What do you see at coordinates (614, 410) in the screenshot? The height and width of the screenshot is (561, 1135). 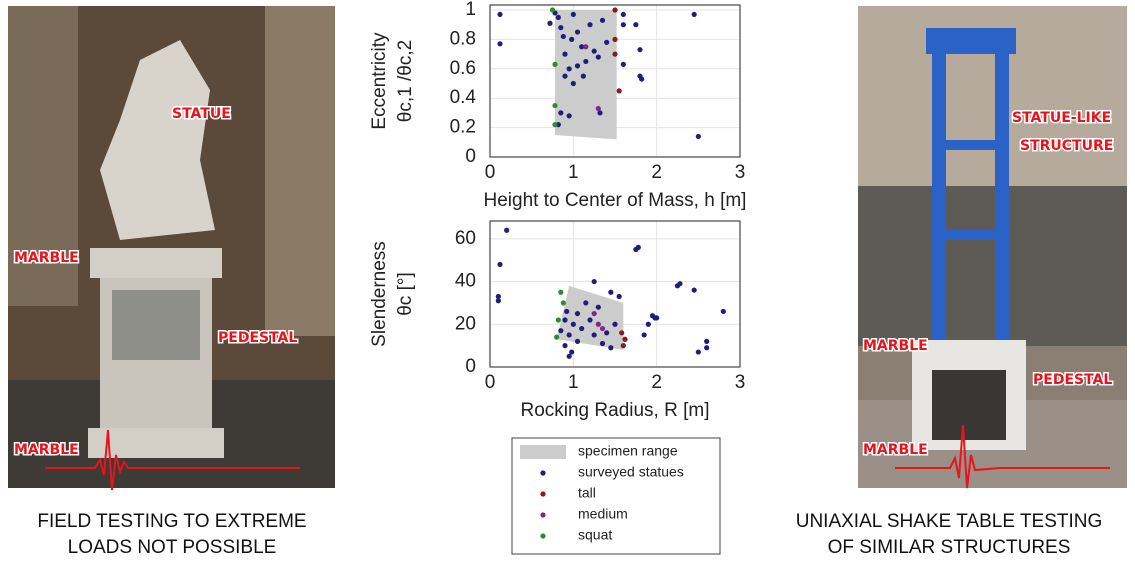 I see `x-axis-label: Rocking Radius, R [m]` at bounding box center [614, 410].